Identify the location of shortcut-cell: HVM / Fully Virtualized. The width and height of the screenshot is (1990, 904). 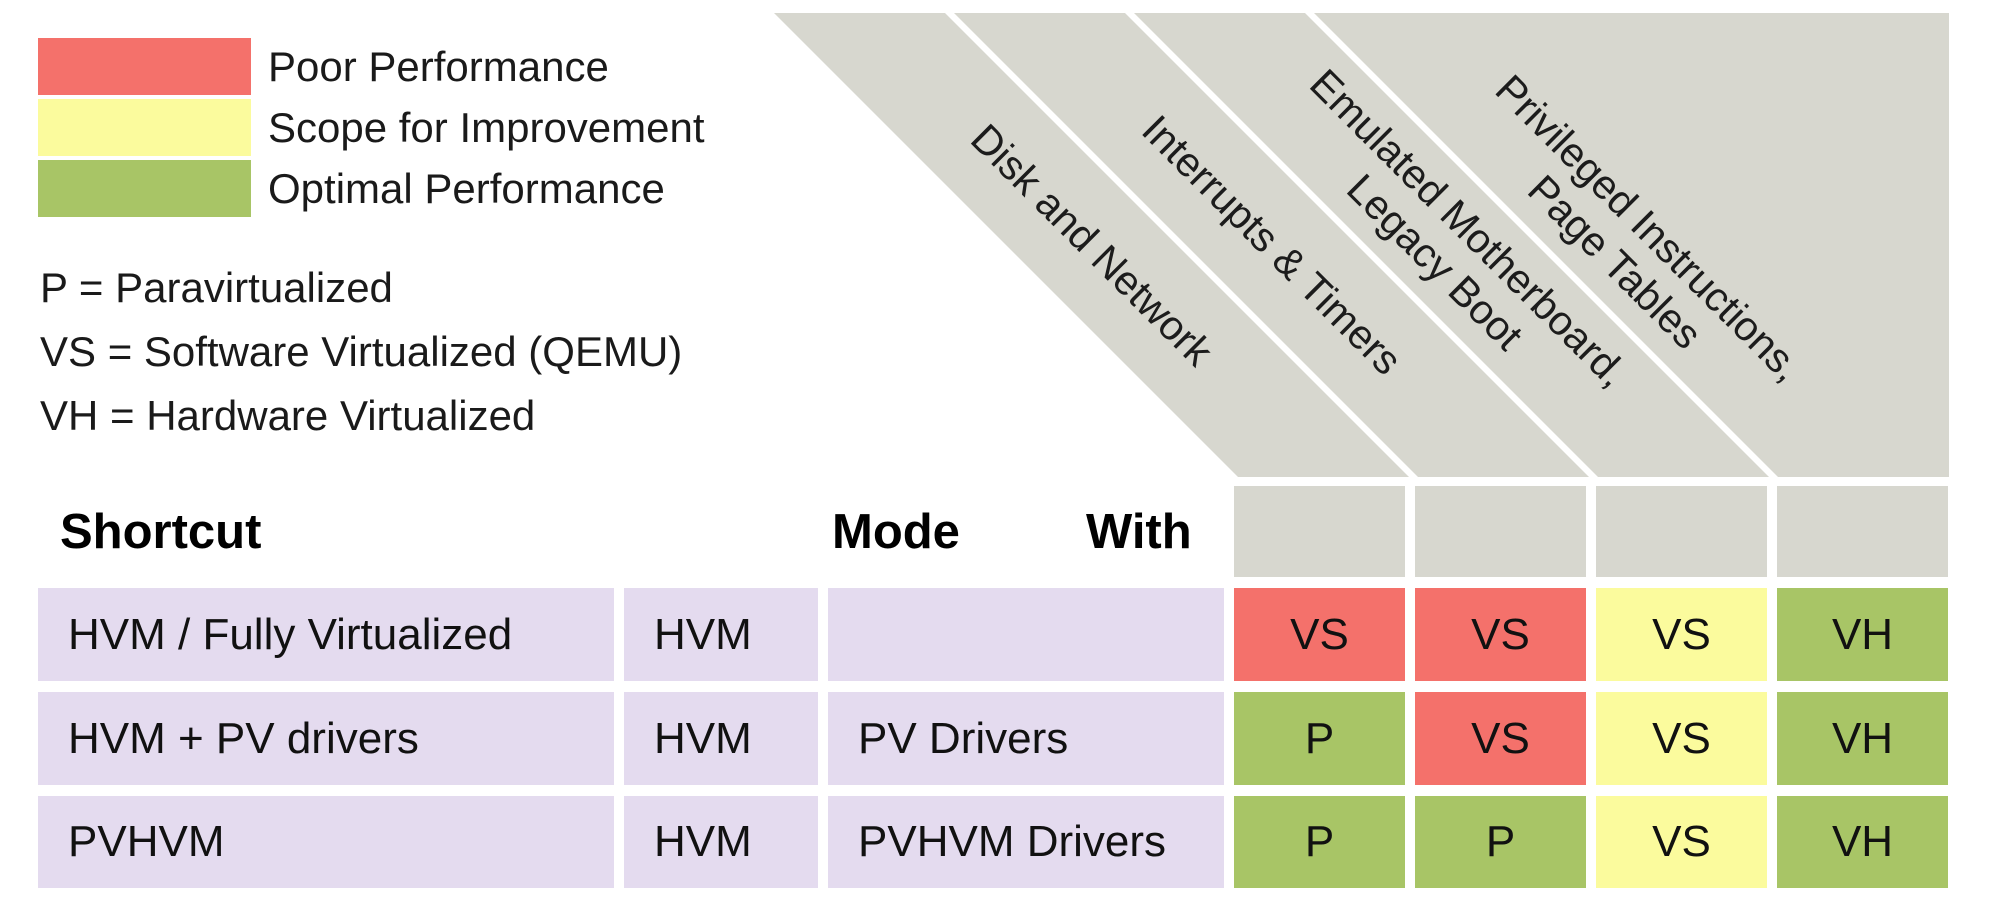
(326, 634).